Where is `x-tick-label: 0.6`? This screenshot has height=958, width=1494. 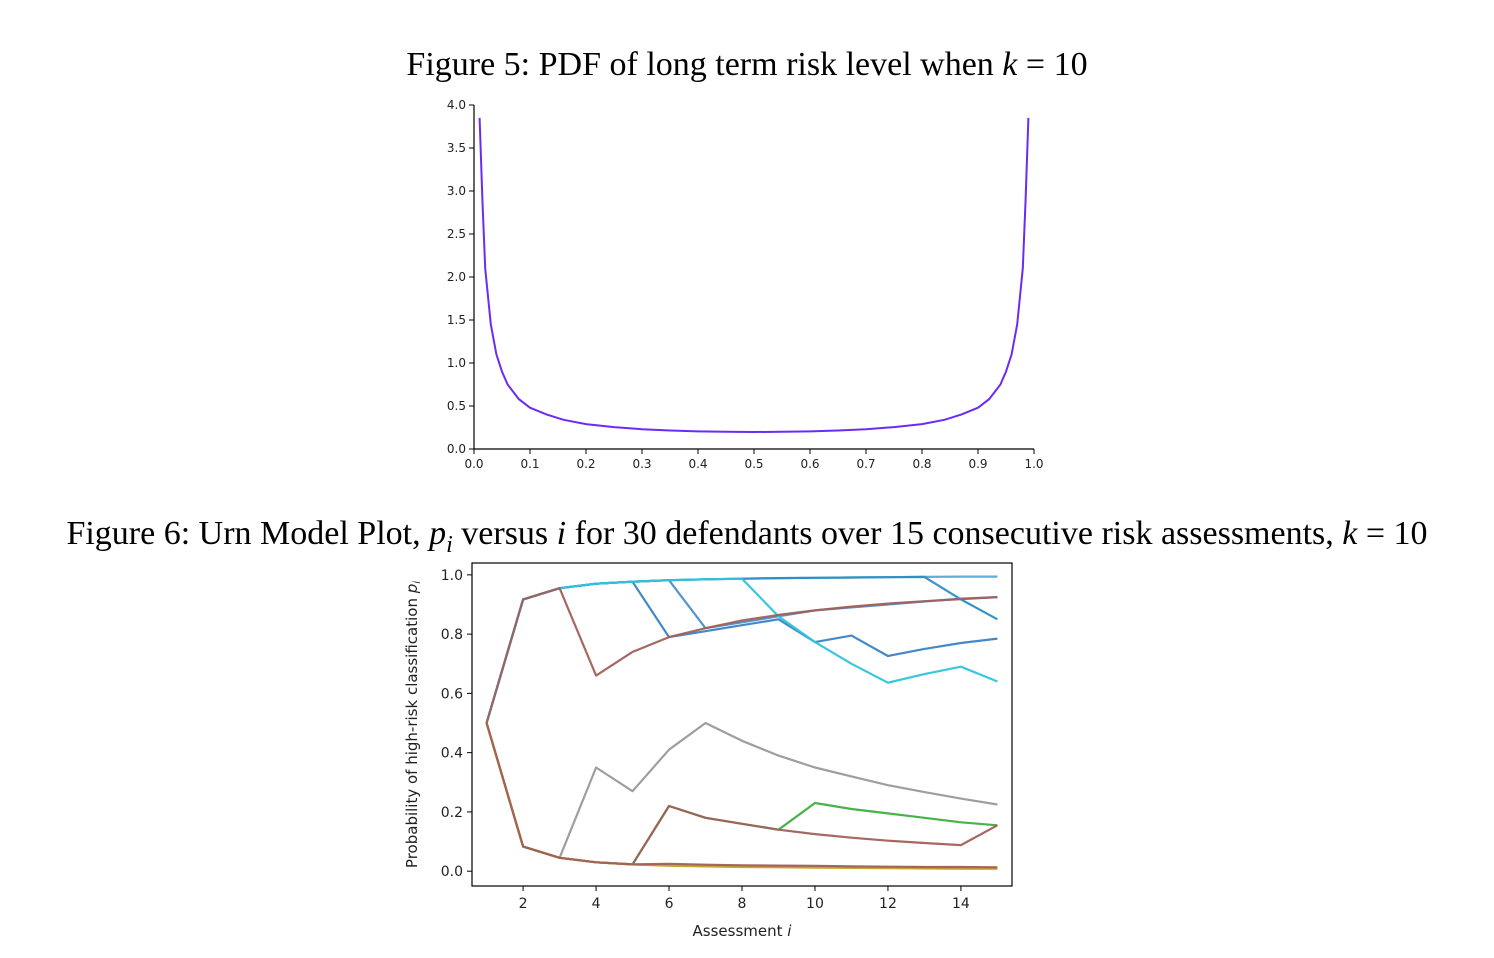
x-tick-label: 0.6 is located at coordinates (809, 464).